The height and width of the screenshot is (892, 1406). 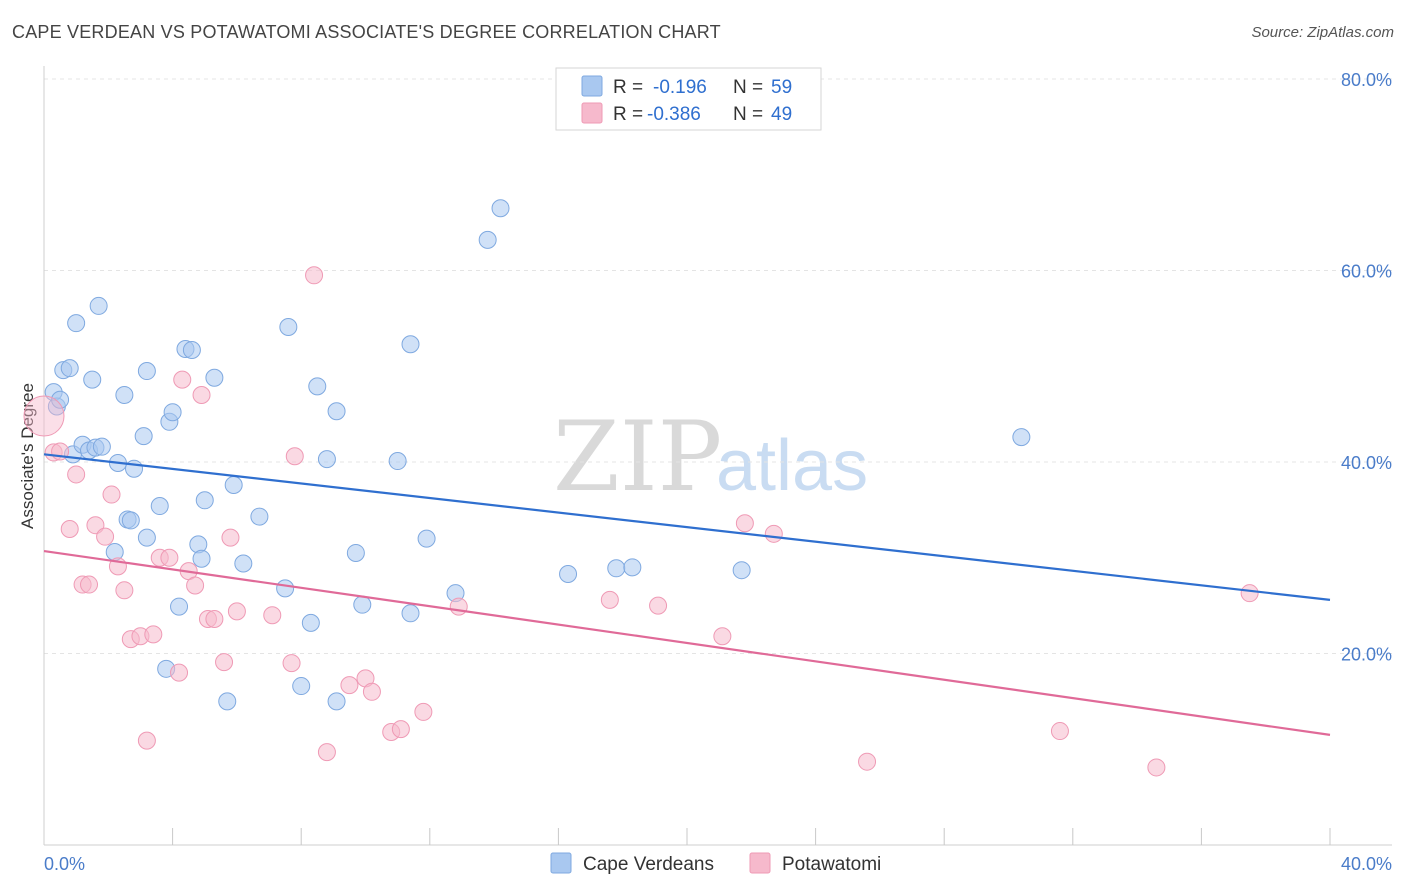 I want to click on legend-swatch-bottom-potawatomi, so click(x=760, y=863).